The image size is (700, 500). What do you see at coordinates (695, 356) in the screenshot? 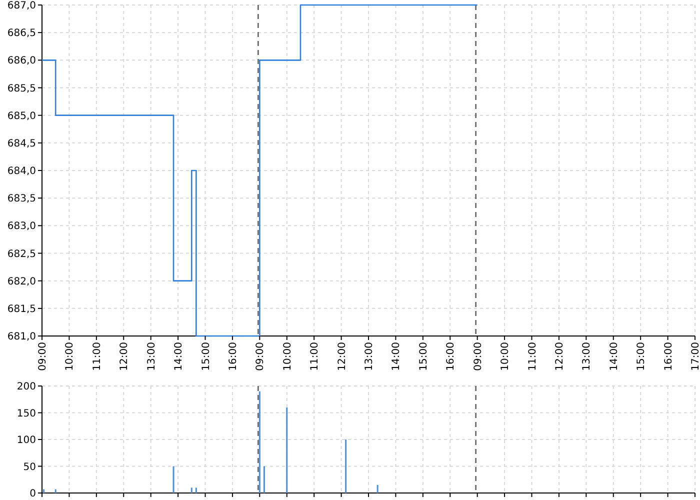
I see `x-tick-label: 17:00` at bounding box center [695, 356].